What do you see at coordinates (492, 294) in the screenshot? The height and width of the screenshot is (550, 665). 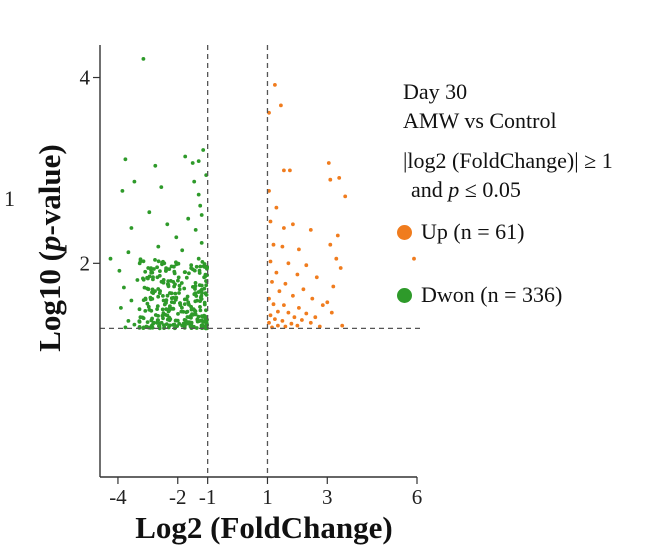 I see `legend-down-label: Dwon (n = 336)` at bounding box center [492, 294].